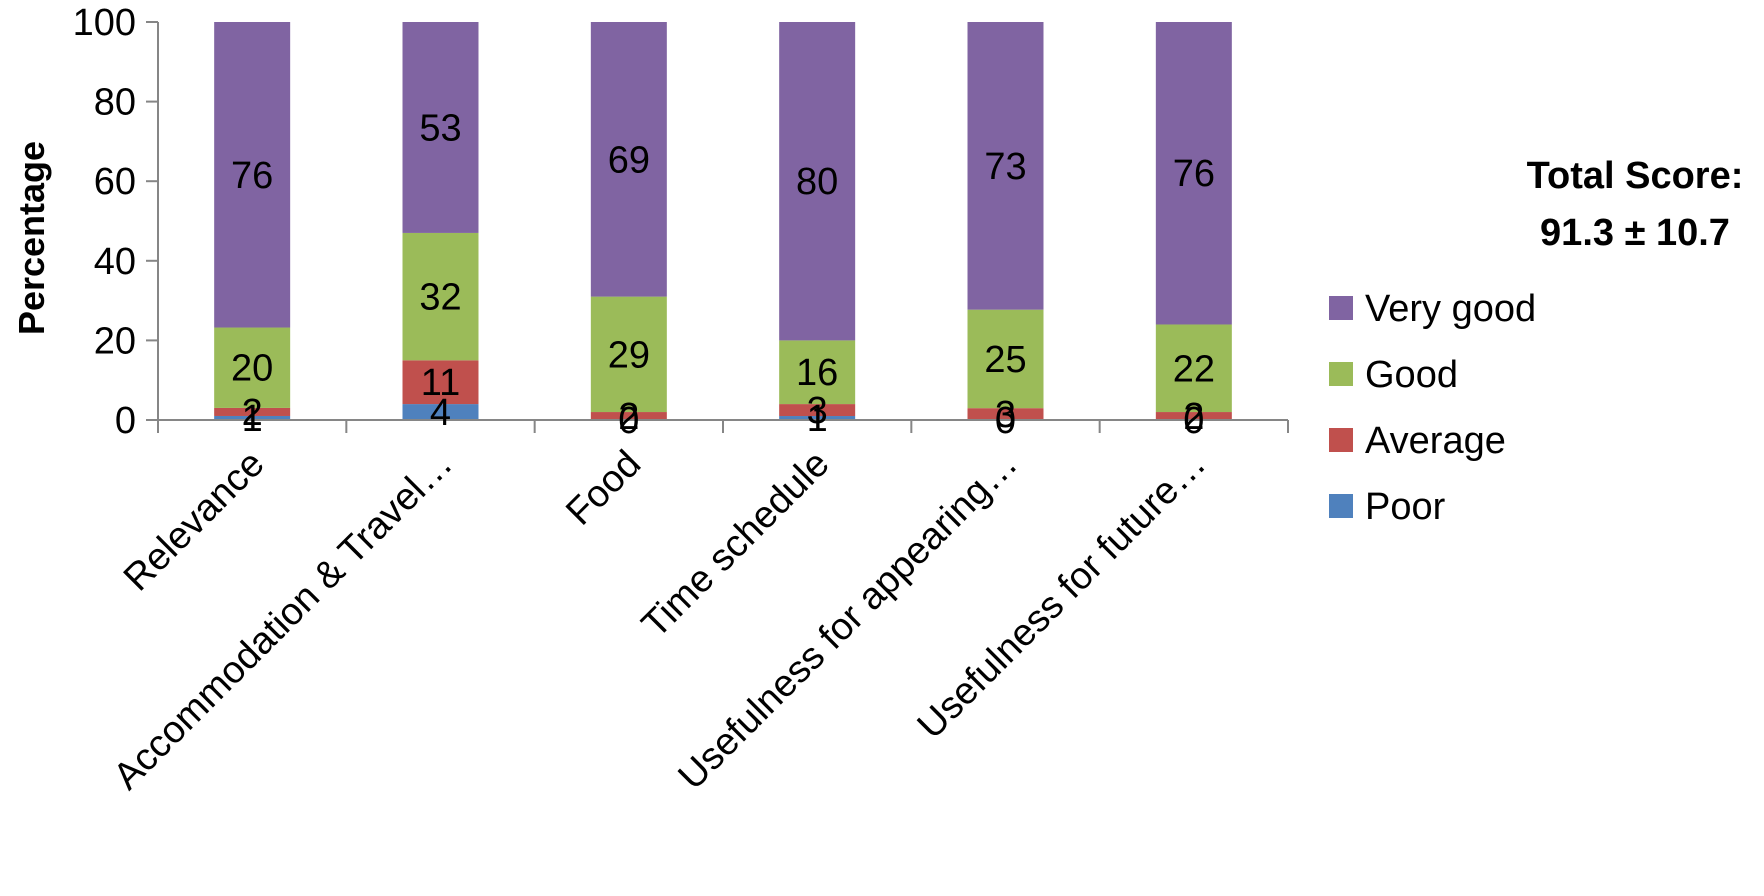  Describe the element at coordinates (1411, 375) in the screenshot. I see `legend-label-good: Good` at that location.